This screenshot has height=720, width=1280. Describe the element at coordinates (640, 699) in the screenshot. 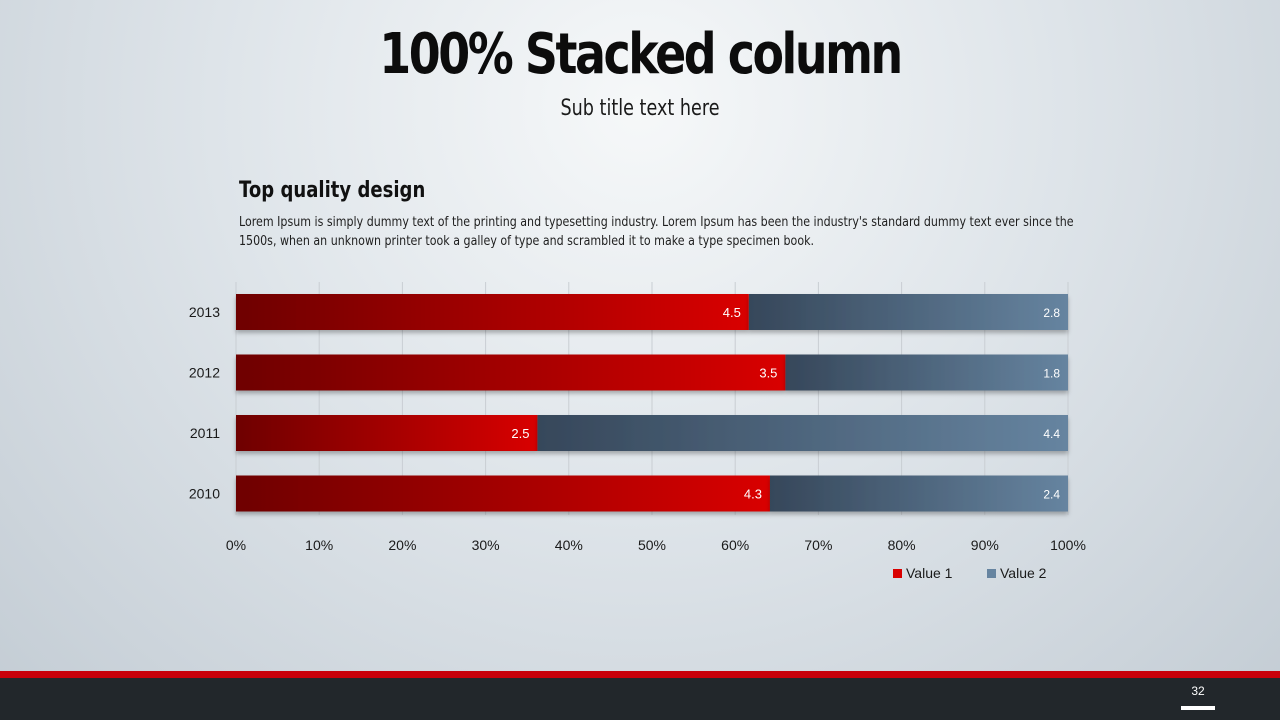

I see `footer-bar` at that location.